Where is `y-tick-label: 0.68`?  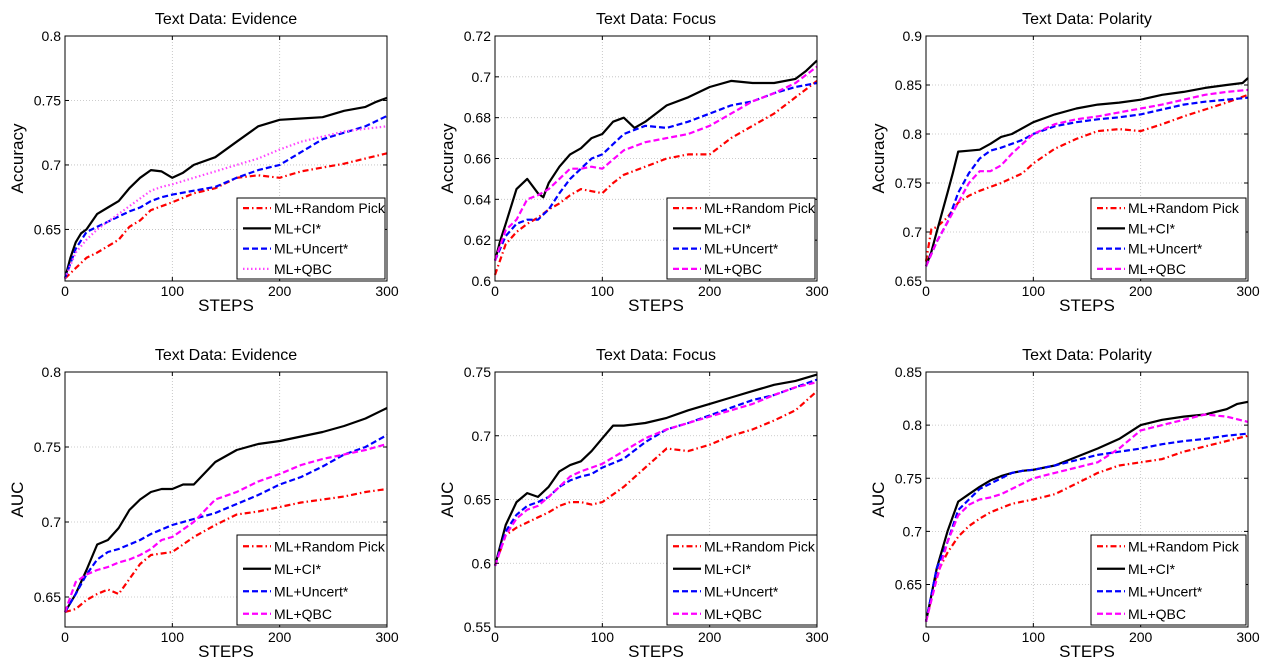
y-tick-label: 0.68 is located at coordinates (477, 118).